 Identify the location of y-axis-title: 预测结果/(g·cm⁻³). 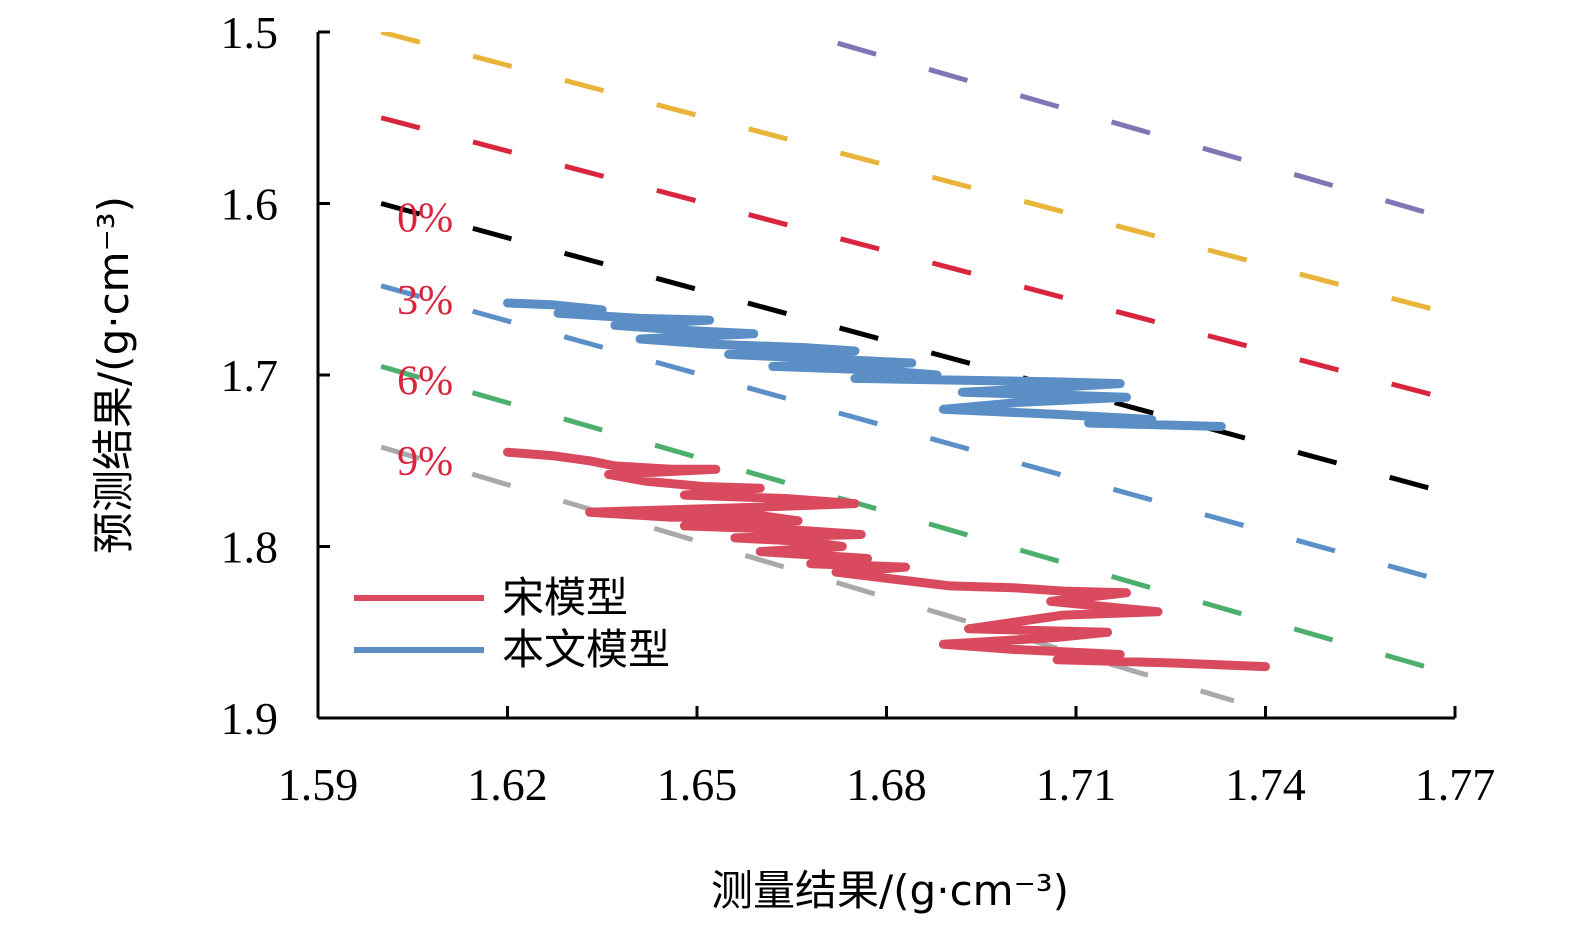
(113, 375).